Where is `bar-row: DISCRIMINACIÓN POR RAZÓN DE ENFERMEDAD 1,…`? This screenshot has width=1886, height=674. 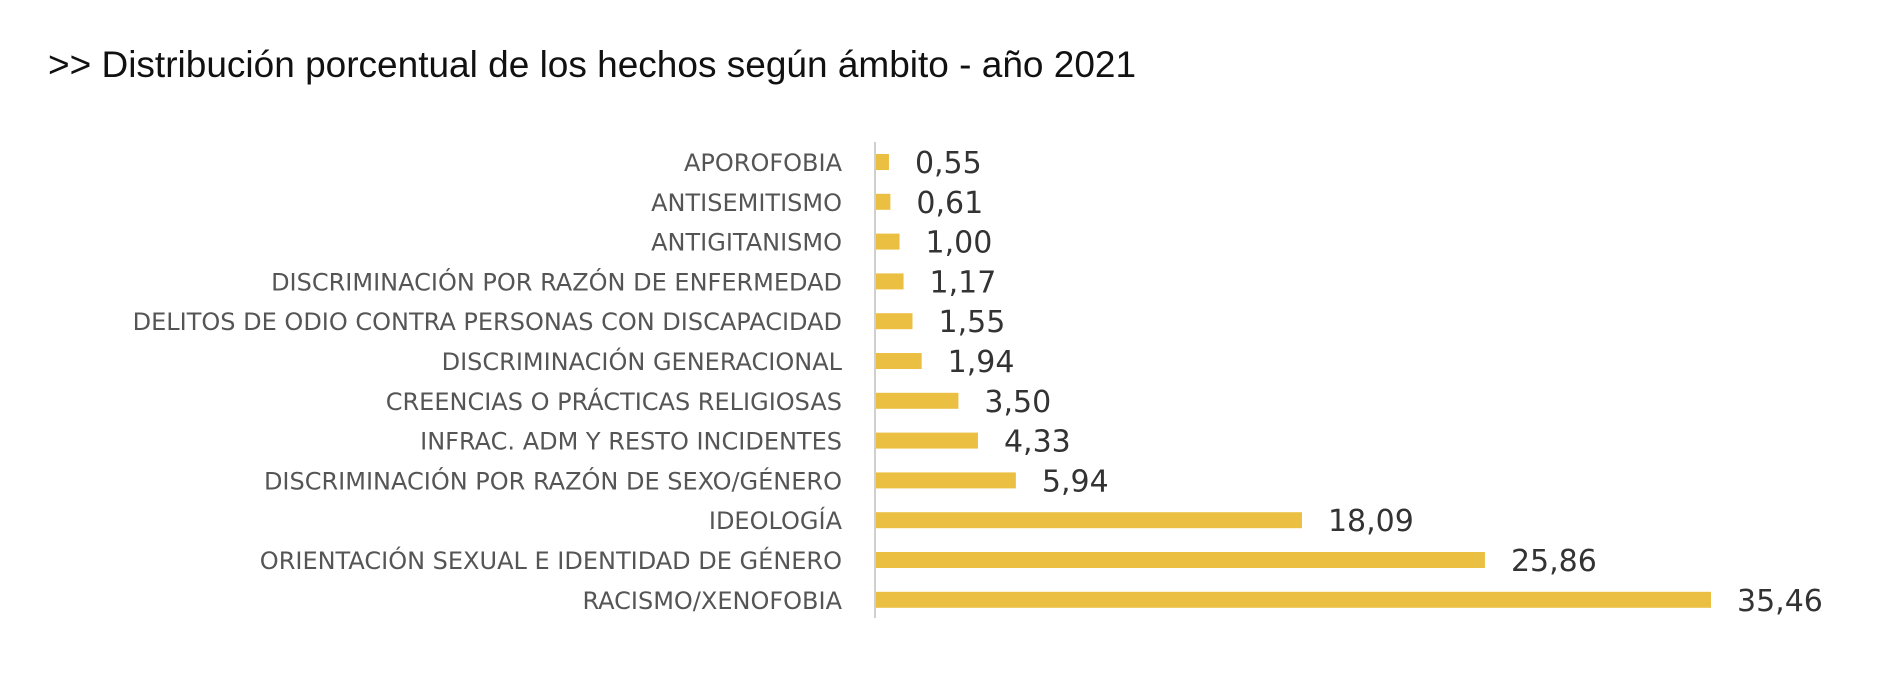 bar-row: DISCRIMINACIÓN POR RAZÓN DE ENFERMEDAD 1,… is located at coordinates (633, 282).